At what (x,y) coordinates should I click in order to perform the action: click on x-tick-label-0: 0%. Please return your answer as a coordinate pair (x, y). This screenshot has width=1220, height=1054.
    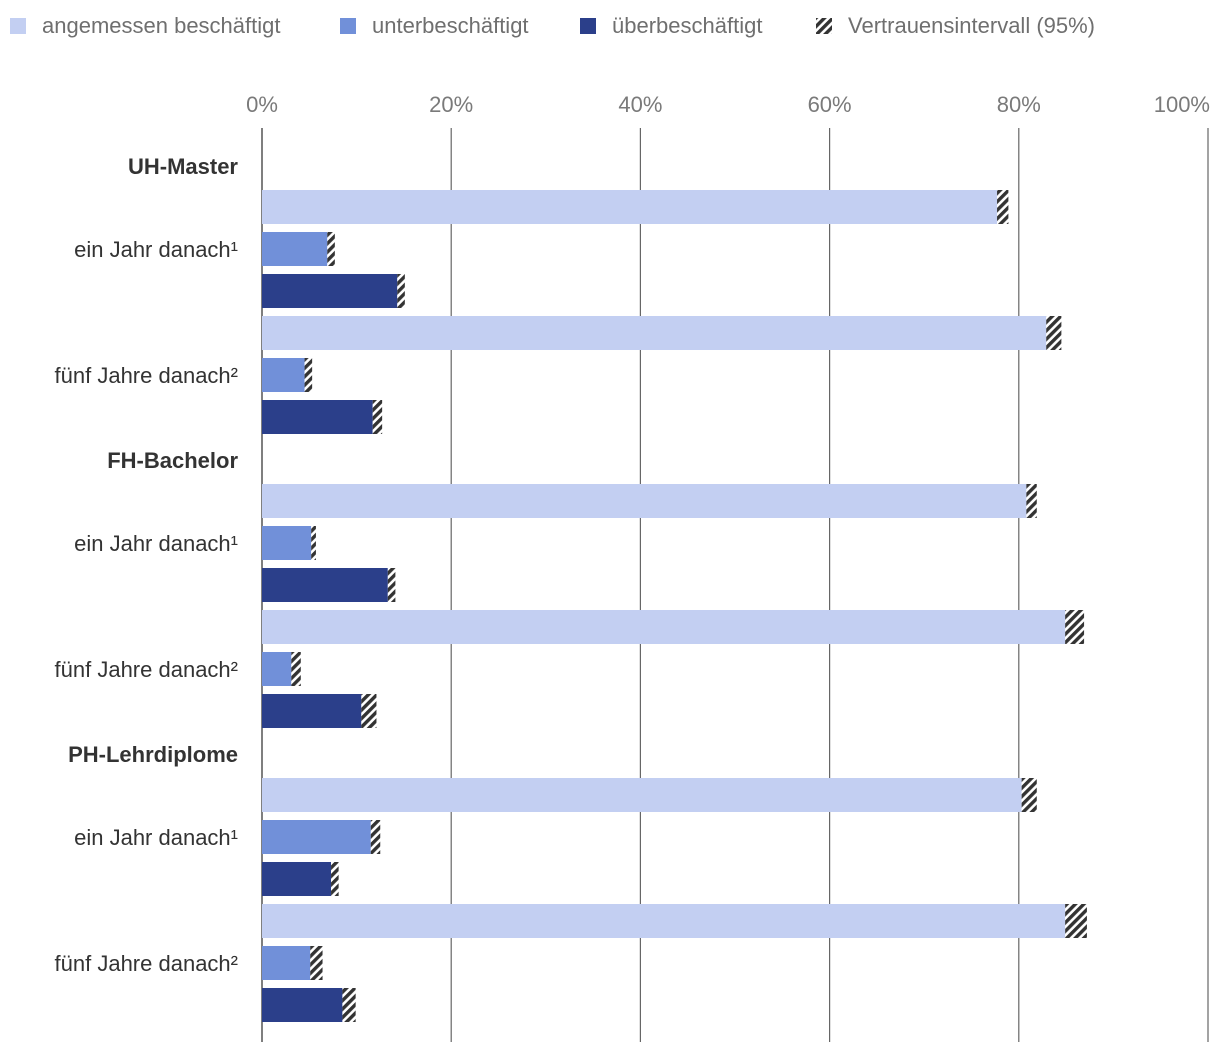
    Looking at the image, I should click on (262, 104).